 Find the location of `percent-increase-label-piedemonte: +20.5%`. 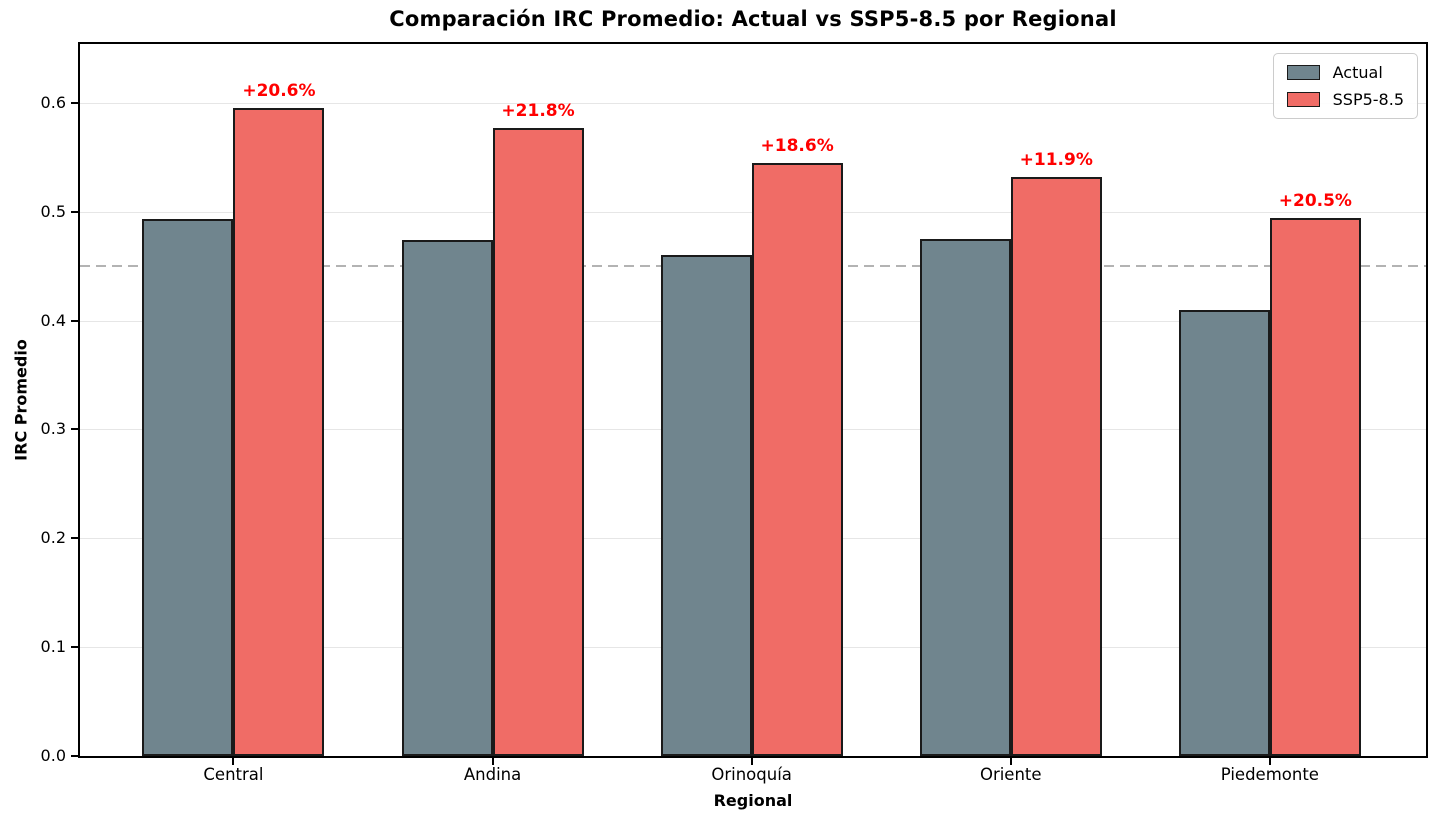

percent-increase-label-piedemonte: +20.5% is located at coordinates (1315, 201).